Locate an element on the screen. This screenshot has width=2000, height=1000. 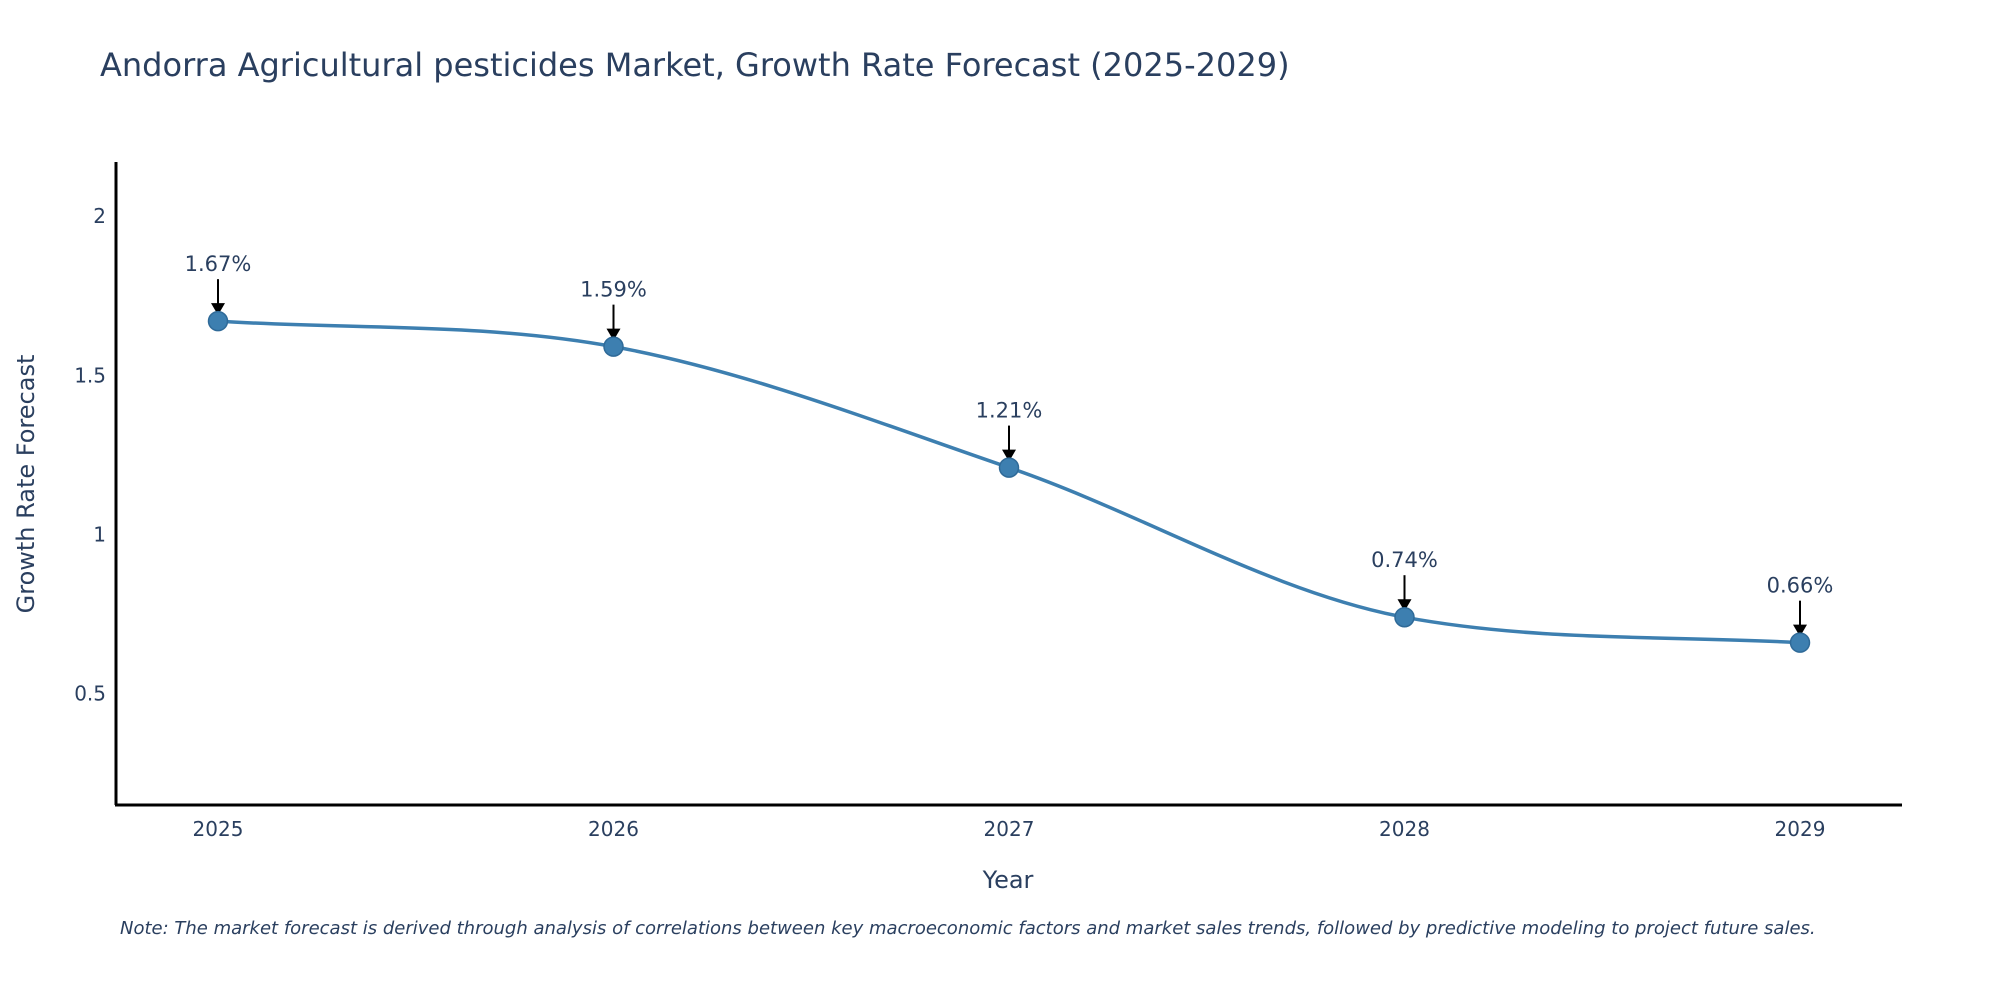
data-label: 0.66% is located at coordinates (1800, 586).